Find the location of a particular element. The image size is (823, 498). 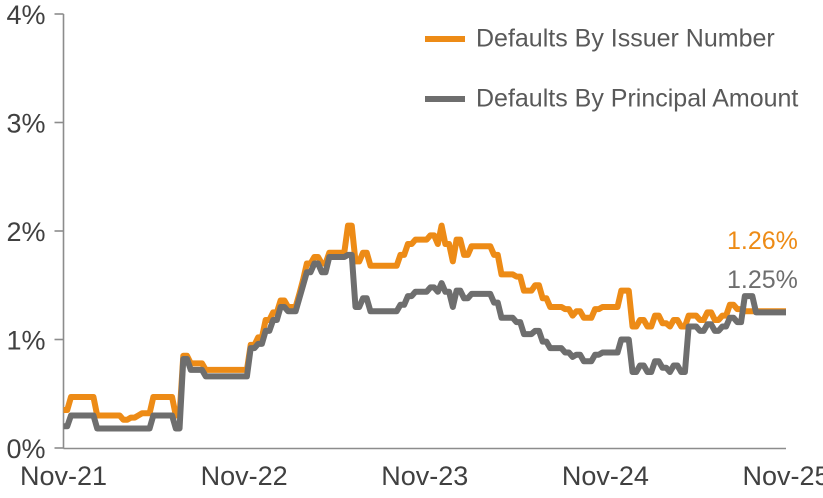

y-tick-label-1%: 1% is located at coordinates (25, 341).